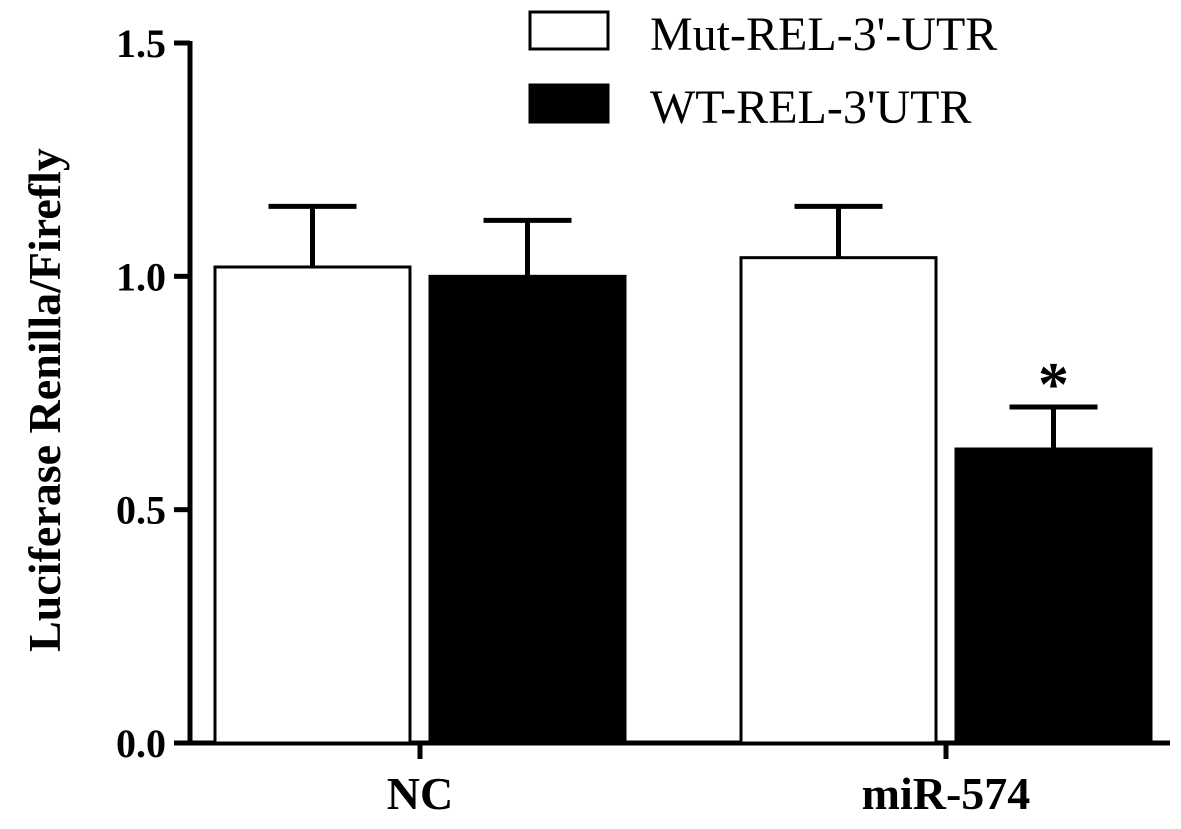  Describe the element at coordinates (709, 781) in the screenshot. I see `x-ticks: NC miR-574` at that location.